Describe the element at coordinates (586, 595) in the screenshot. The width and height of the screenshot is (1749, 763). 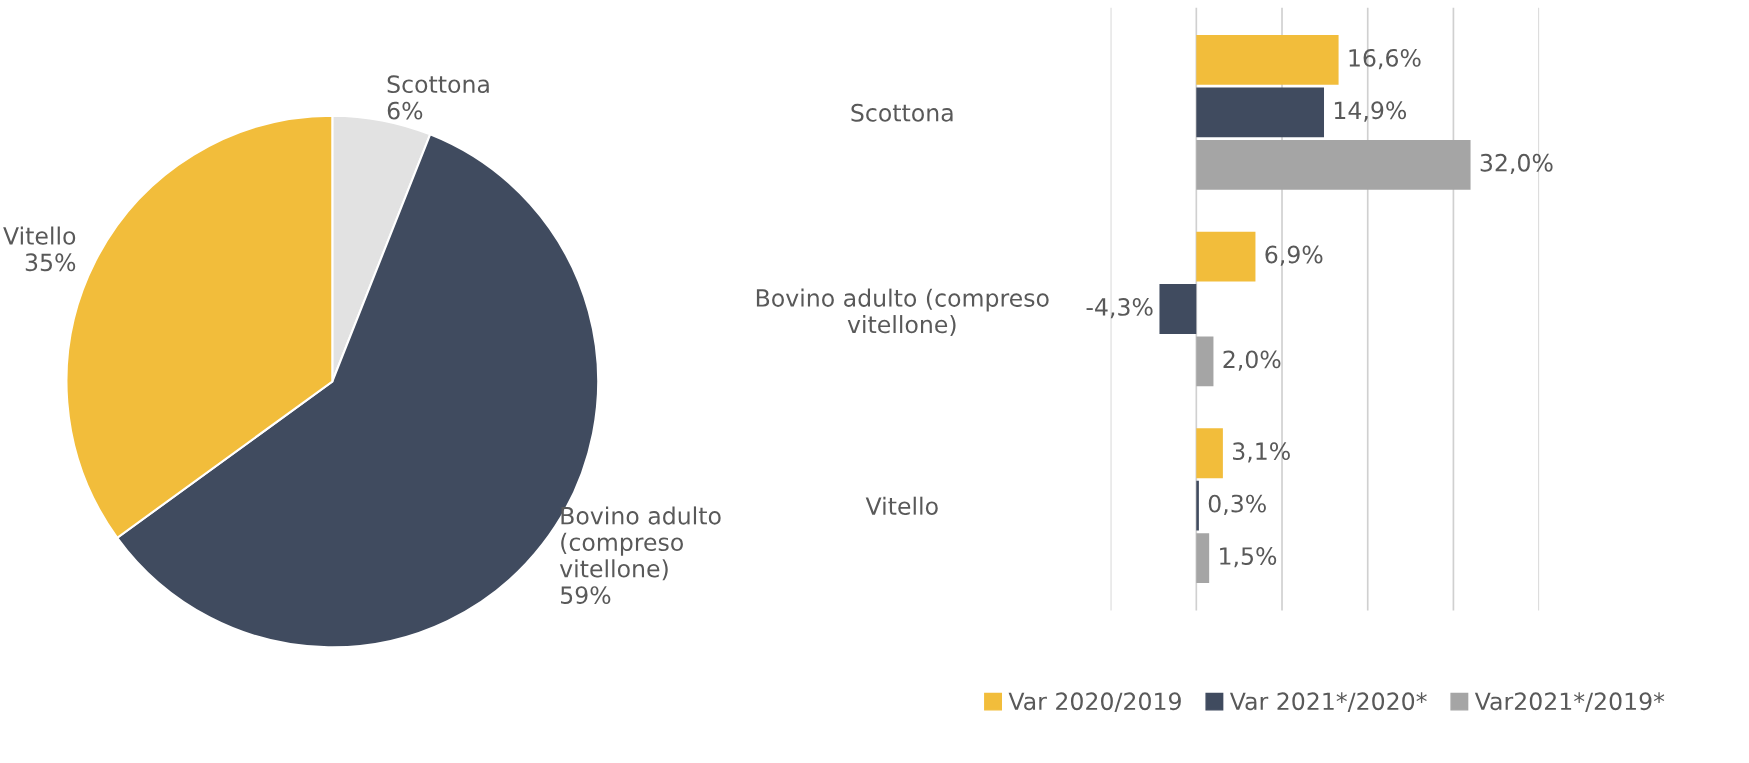
I see `data-label: 59%` at that location.